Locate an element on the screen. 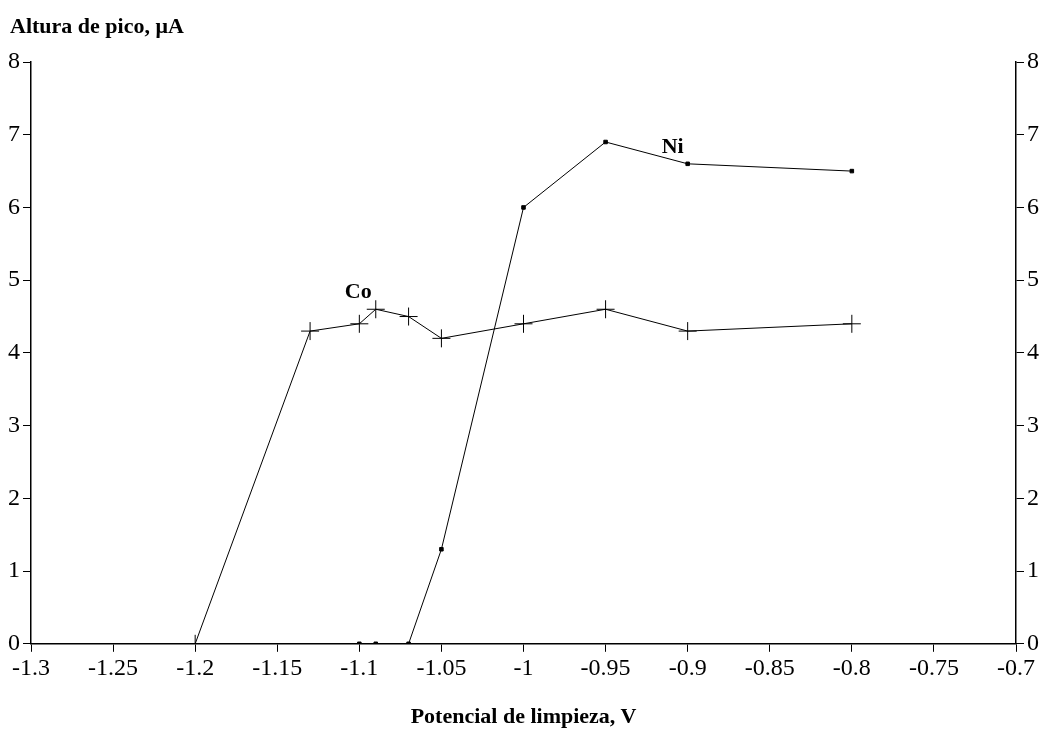 This screenshot has height=740, width=1052. y2-tick-label: 5 is located at coordinates (1033, 278).